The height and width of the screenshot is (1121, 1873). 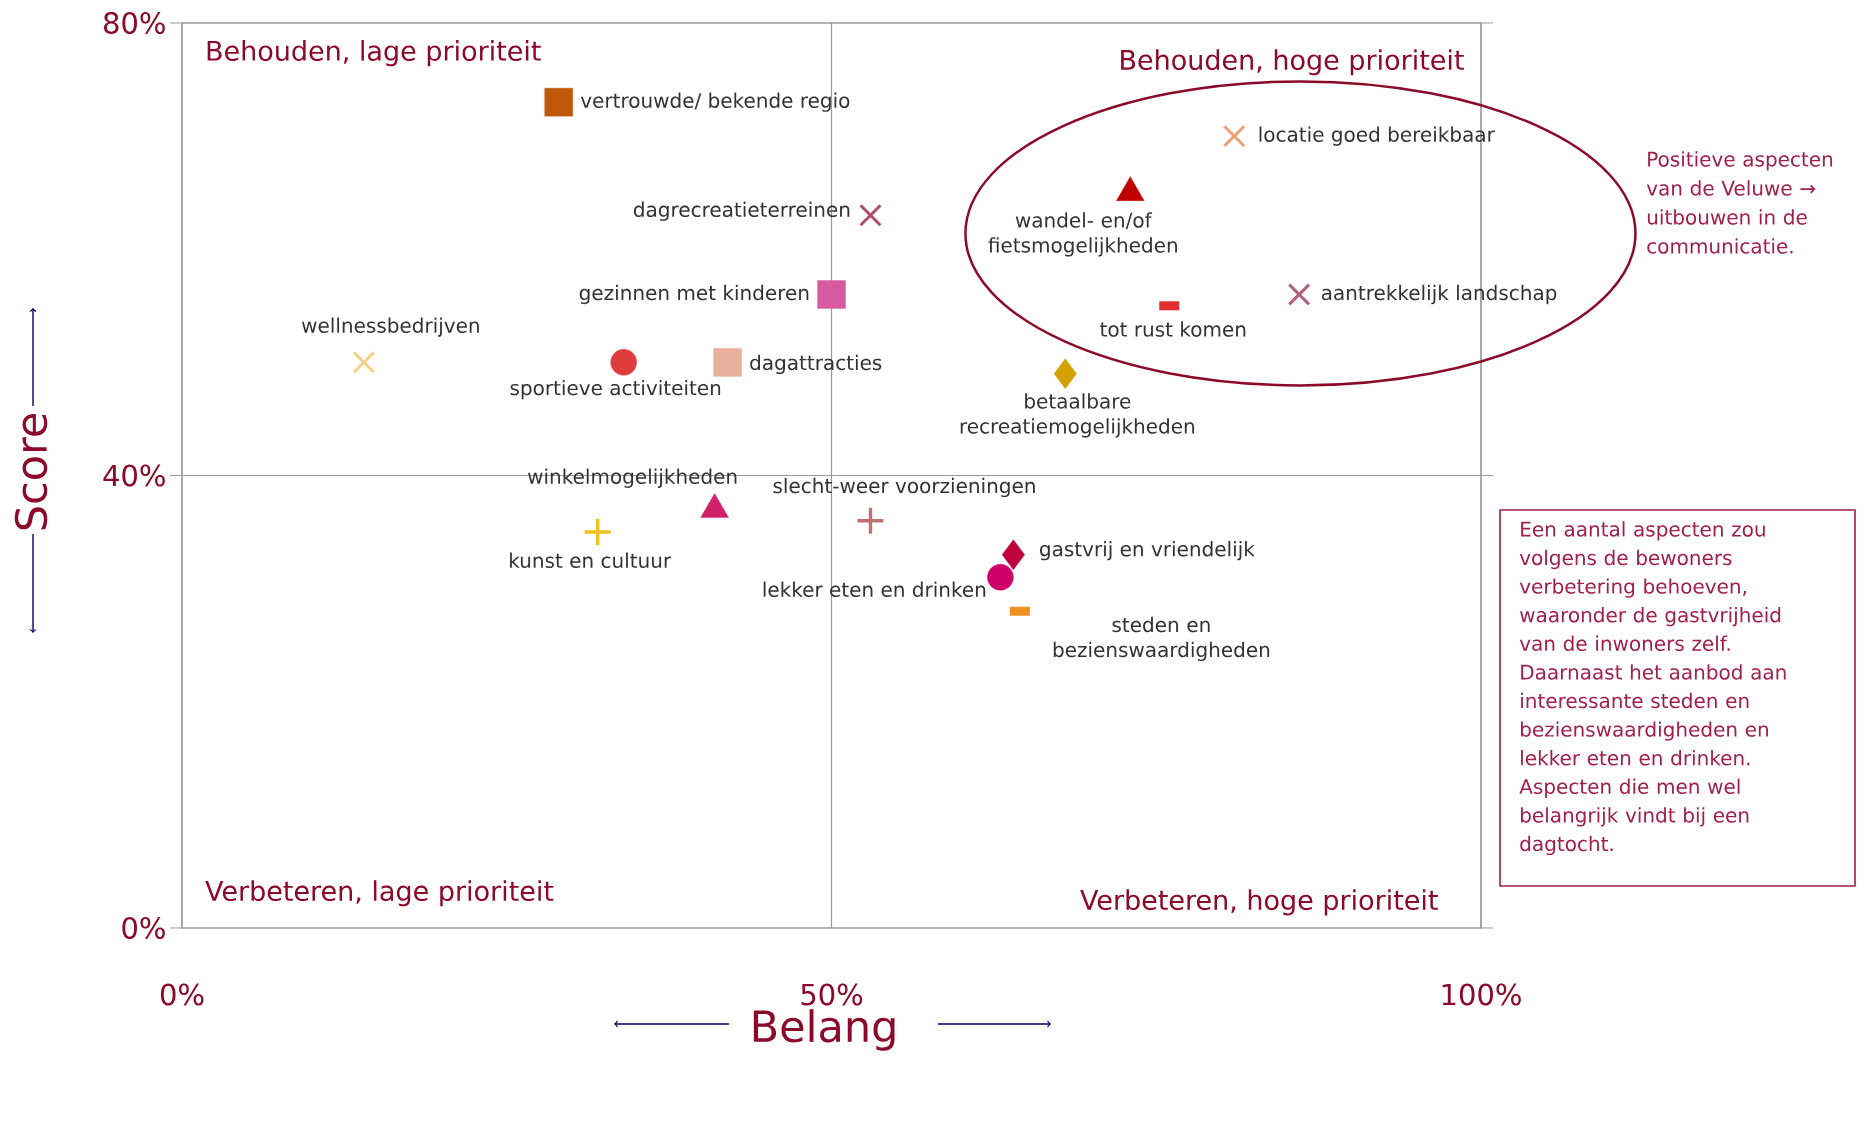 I want to click on series-label: aantrekkelijk landschap, so click(x=1439, y=294).